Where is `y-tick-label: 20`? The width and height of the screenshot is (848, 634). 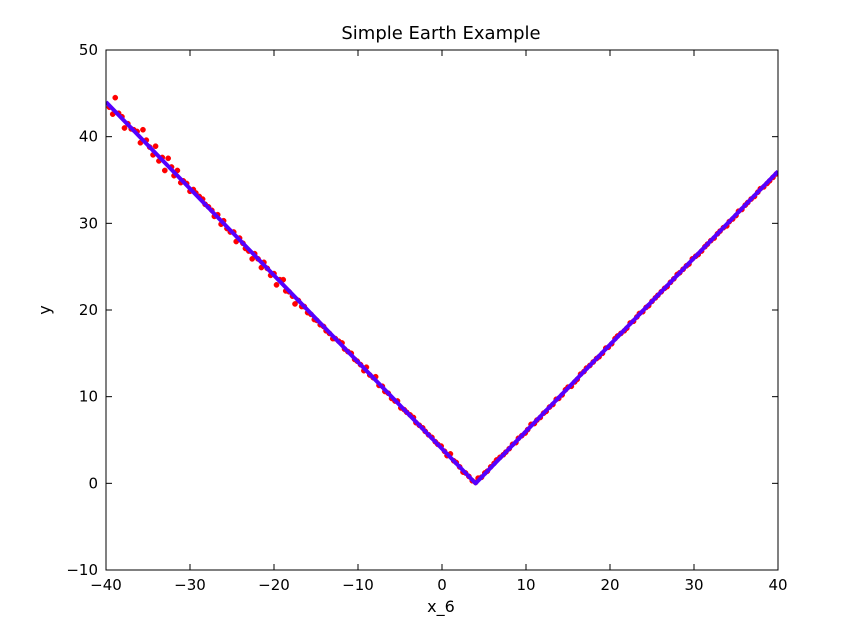 y-tick-label: 20 is located at coordinates (88, 310).